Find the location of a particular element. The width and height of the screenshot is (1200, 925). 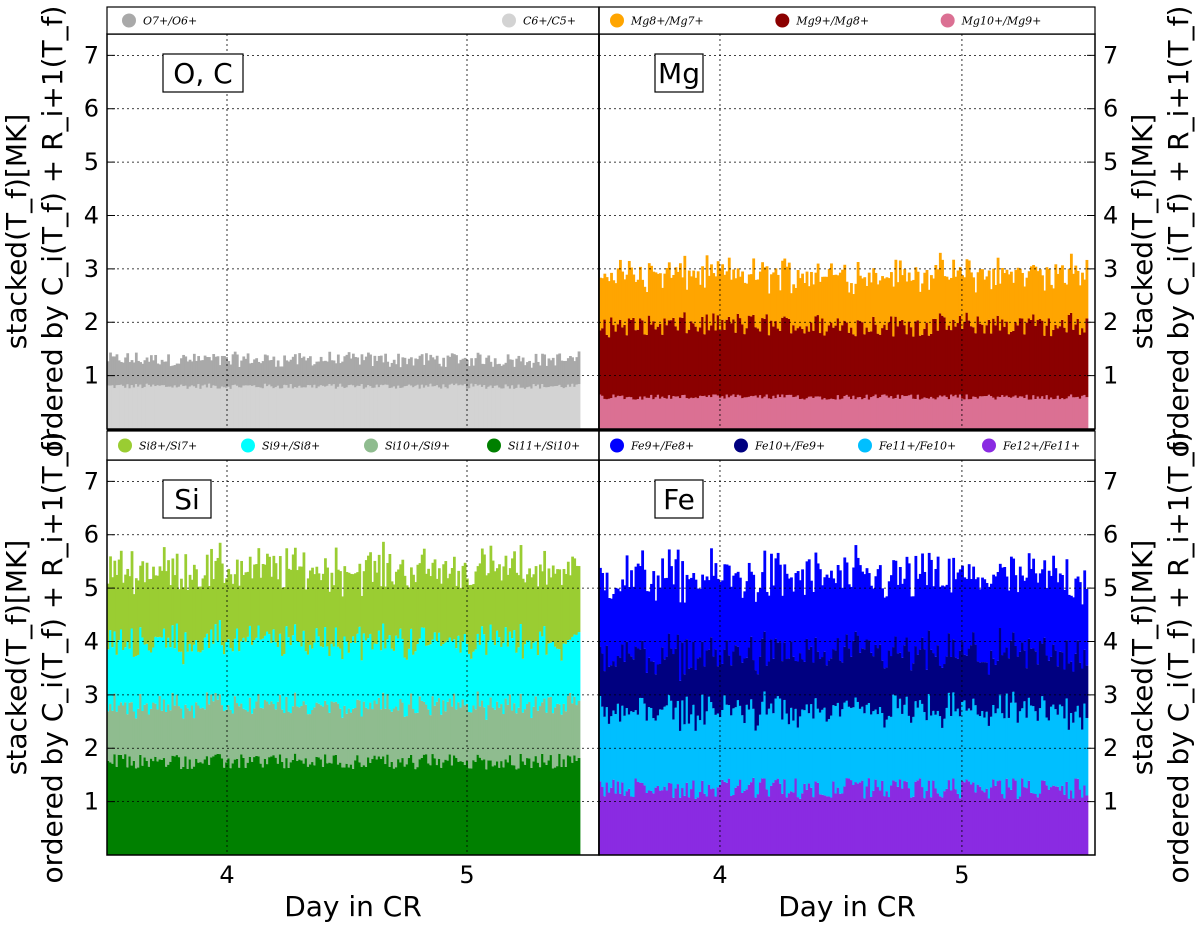

y-axis-label: ordered by C_i(T_f) + R_i+1(T_f) is located at coordinates (1178, 232).